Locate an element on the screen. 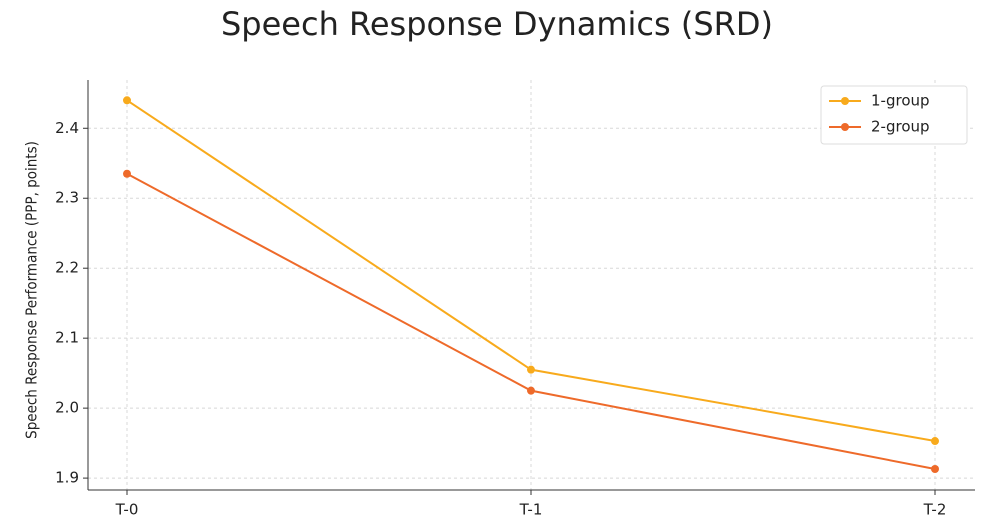 The image size is (991, 532). x-tick-label: T-1 is located at coordinates (531, 510).